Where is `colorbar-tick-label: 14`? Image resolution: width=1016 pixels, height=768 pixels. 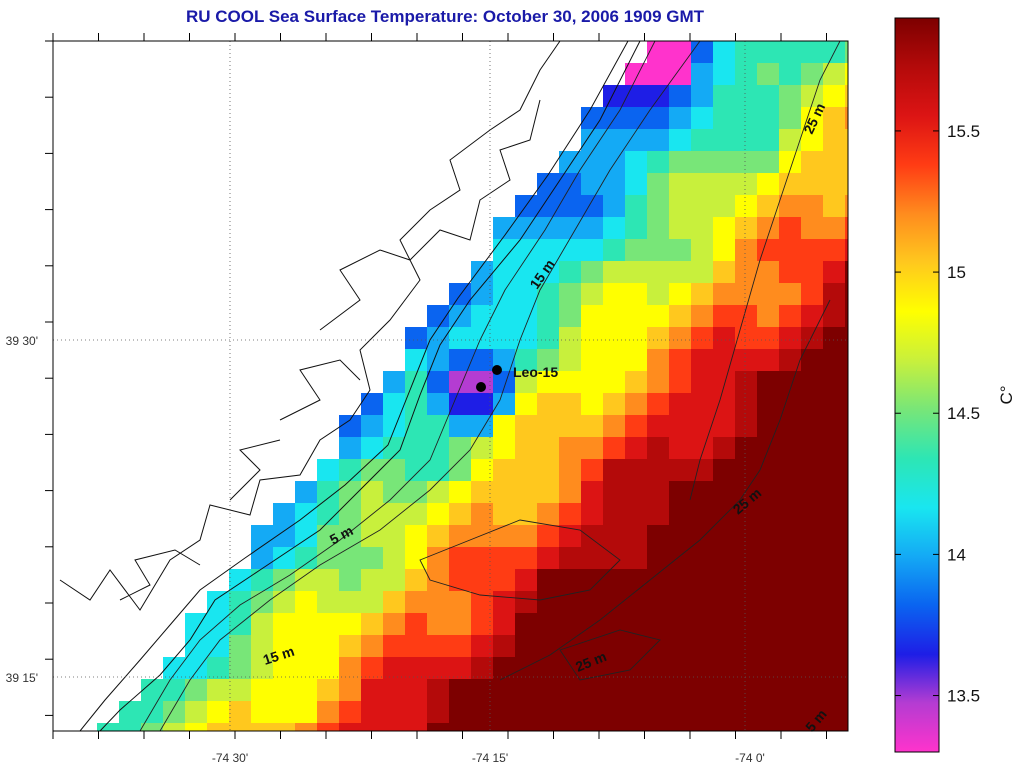 colorbar-tick-label: 14 is located at coordinates (956, 554).